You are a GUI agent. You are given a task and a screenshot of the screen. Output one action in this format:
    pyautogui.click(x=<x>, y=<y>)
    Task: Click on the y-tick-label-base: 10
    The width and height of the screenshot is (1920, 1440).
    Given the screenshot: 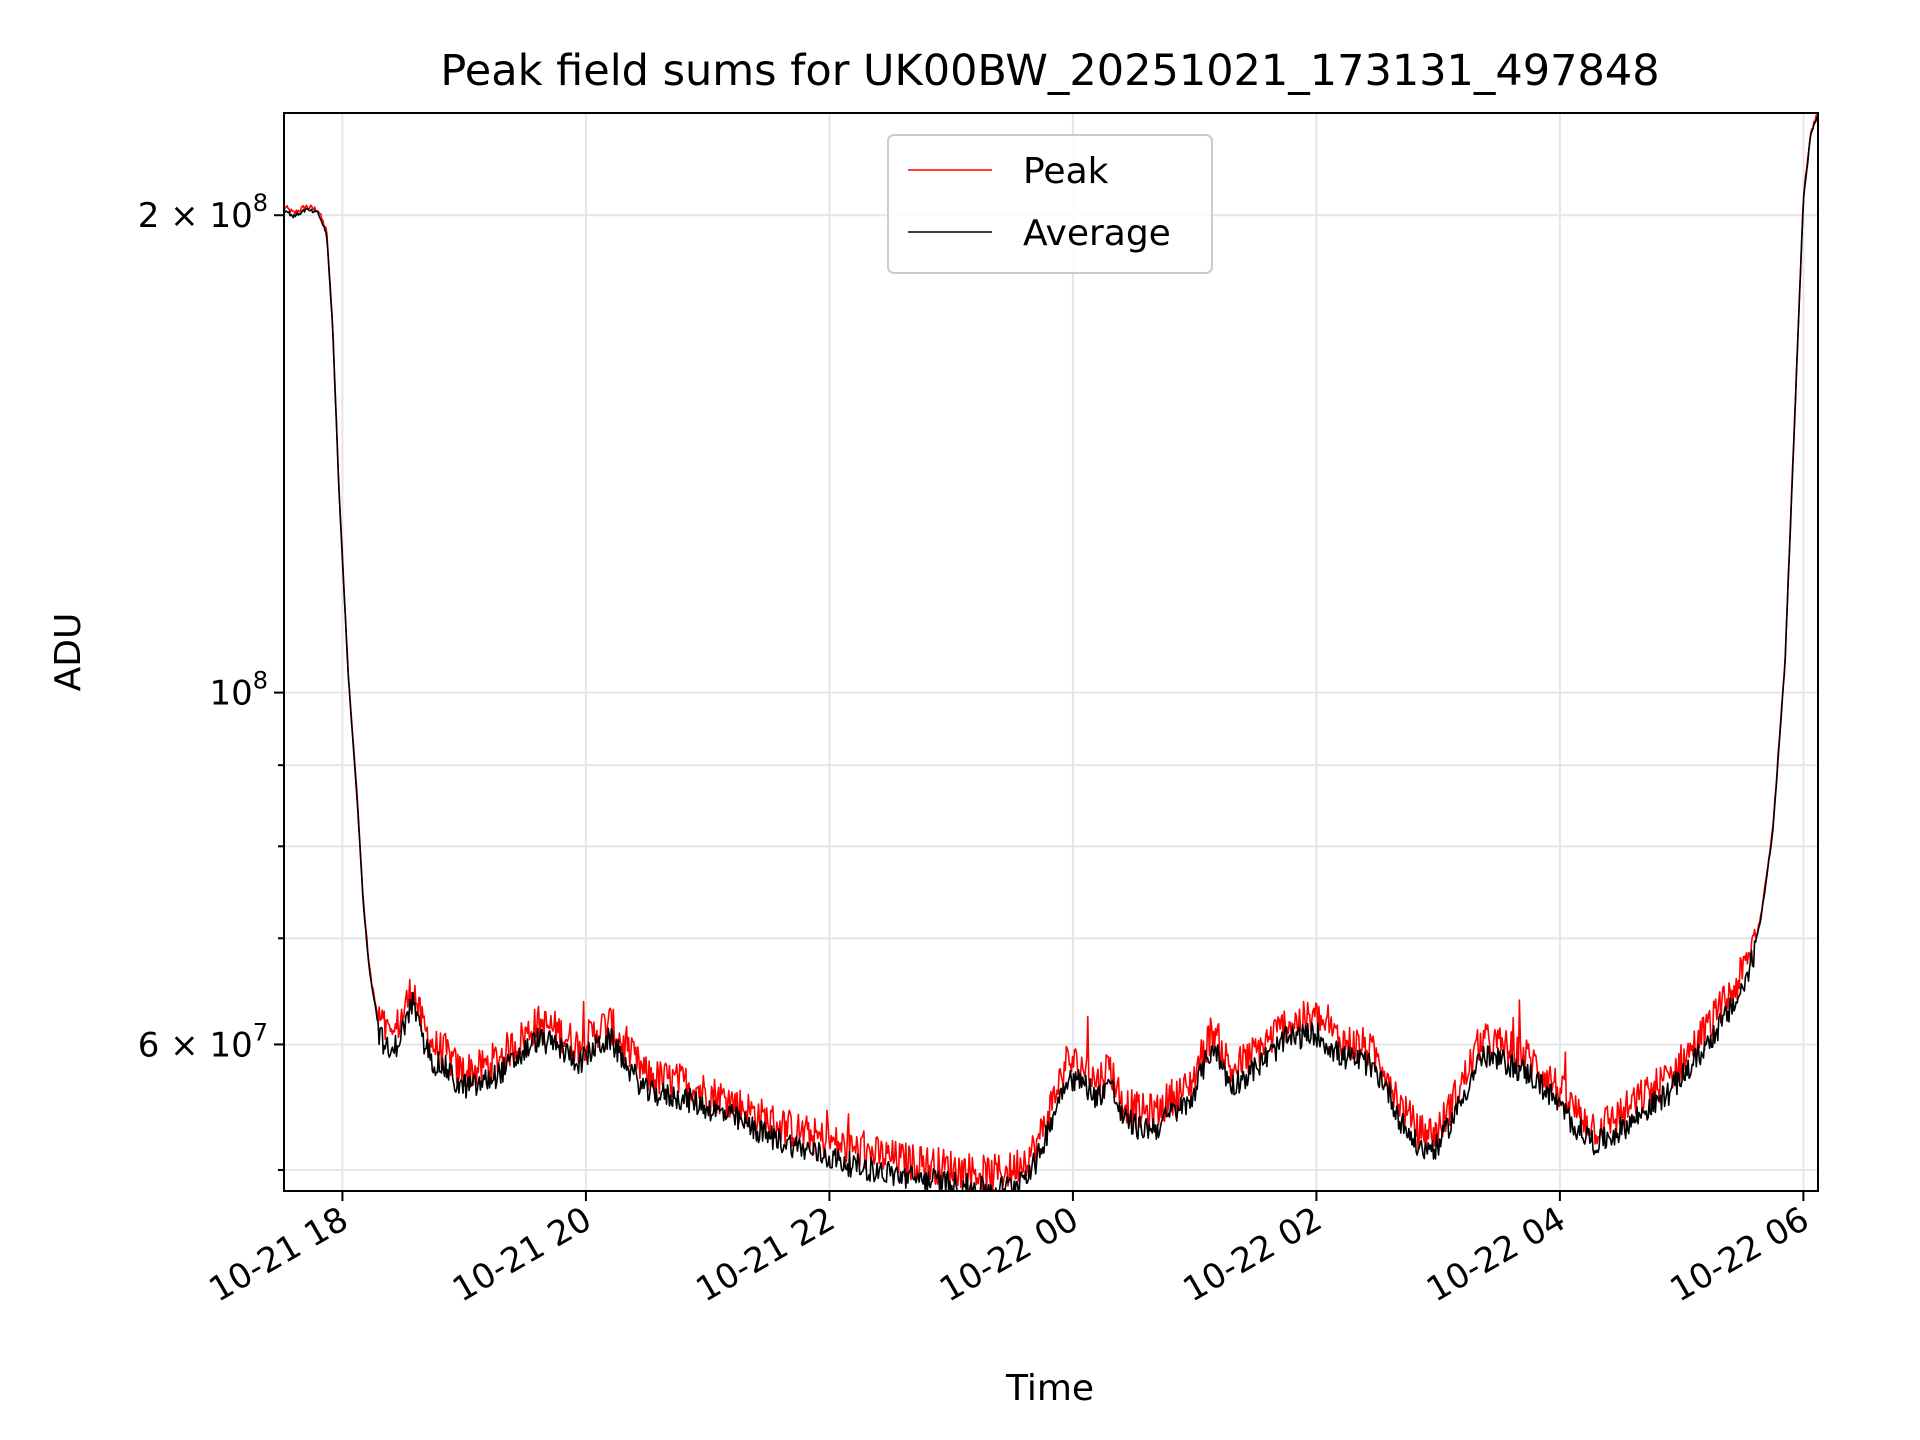 What is the action you would take?
    pyautogui.click(x=230, y=694)
    